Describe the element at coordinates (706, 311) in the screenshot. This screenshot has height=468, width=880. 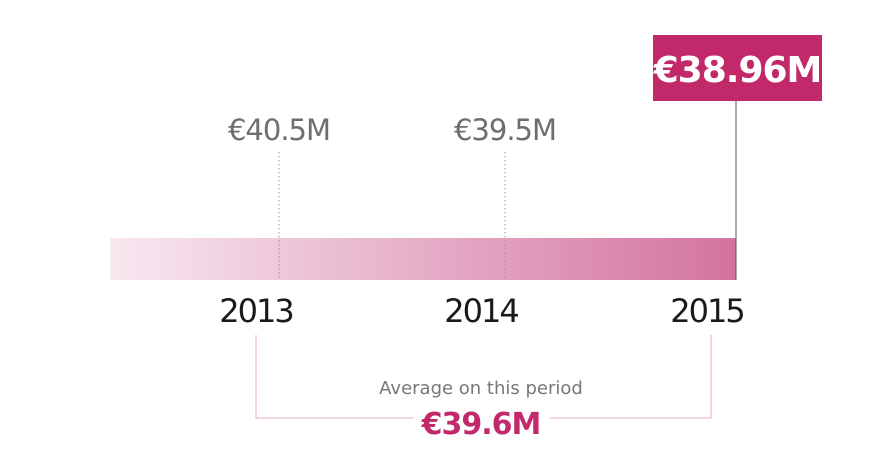
I see `year-label-2015: 2015` at that location.